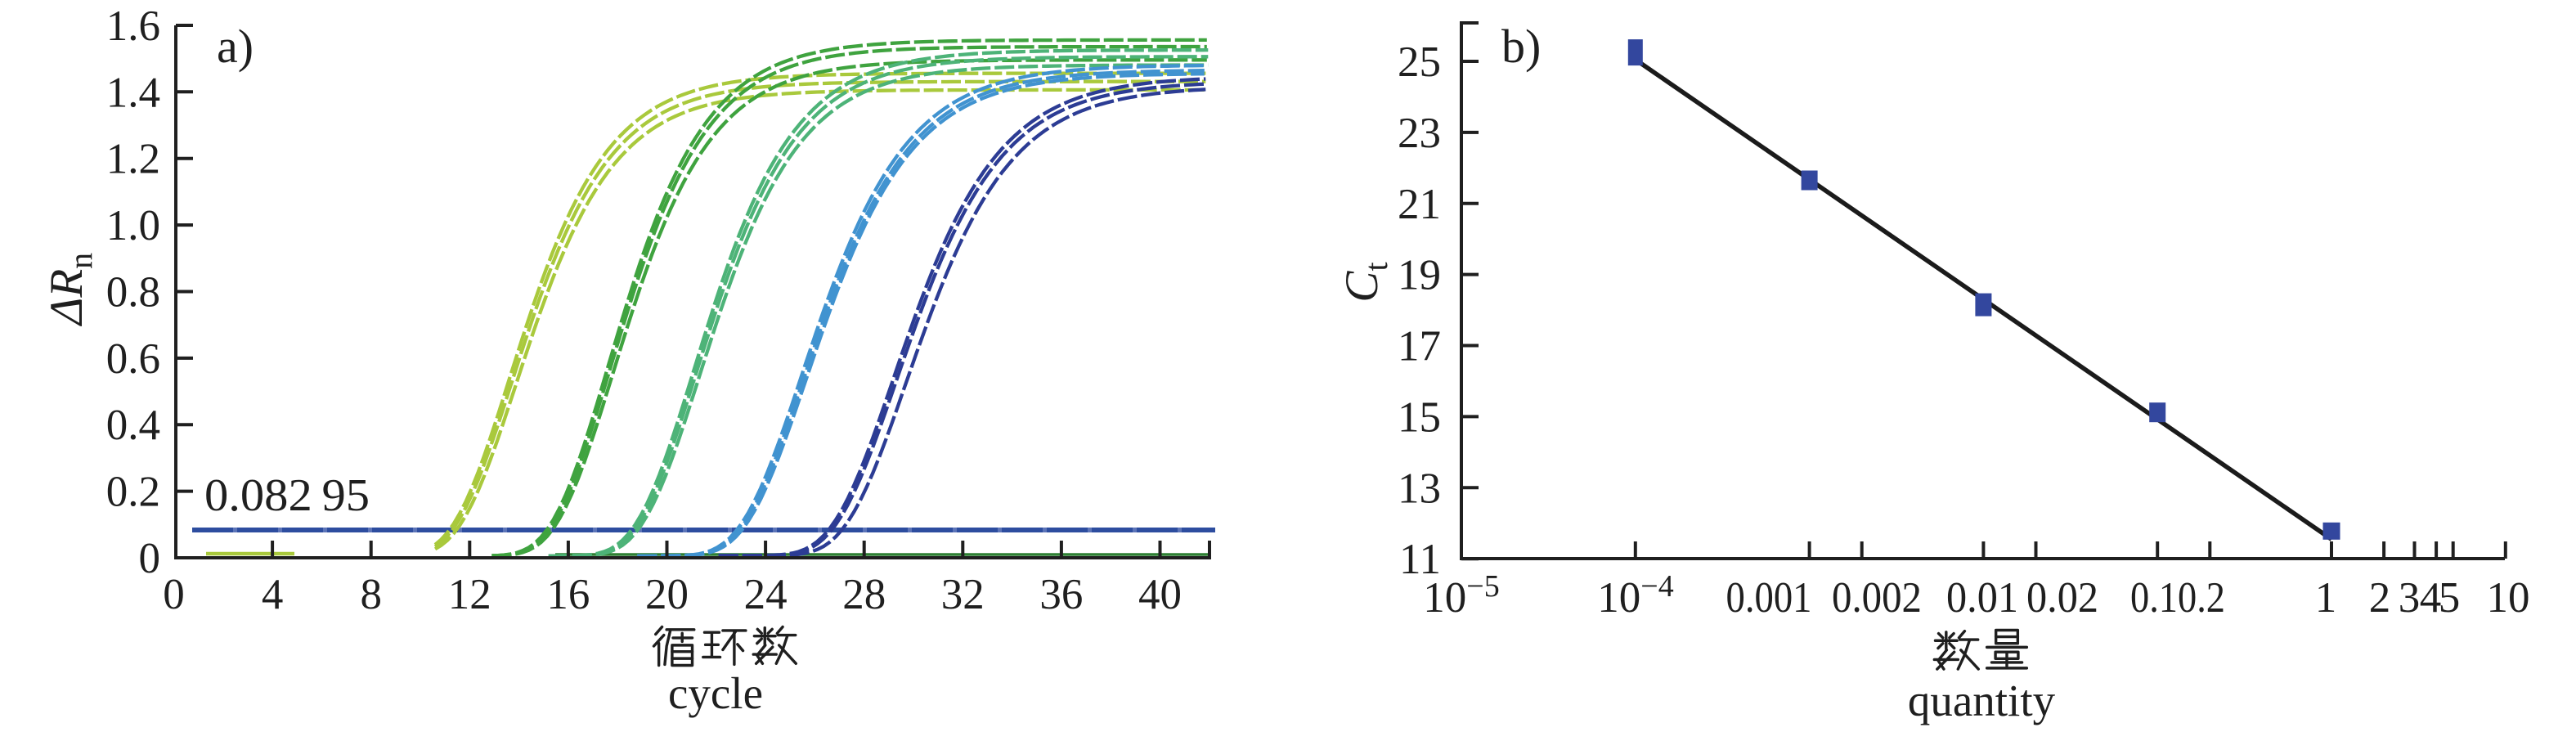  Describe the element at coordinates (133, 225) in the screenshot. I see `svg-text: 1.0` at that location.